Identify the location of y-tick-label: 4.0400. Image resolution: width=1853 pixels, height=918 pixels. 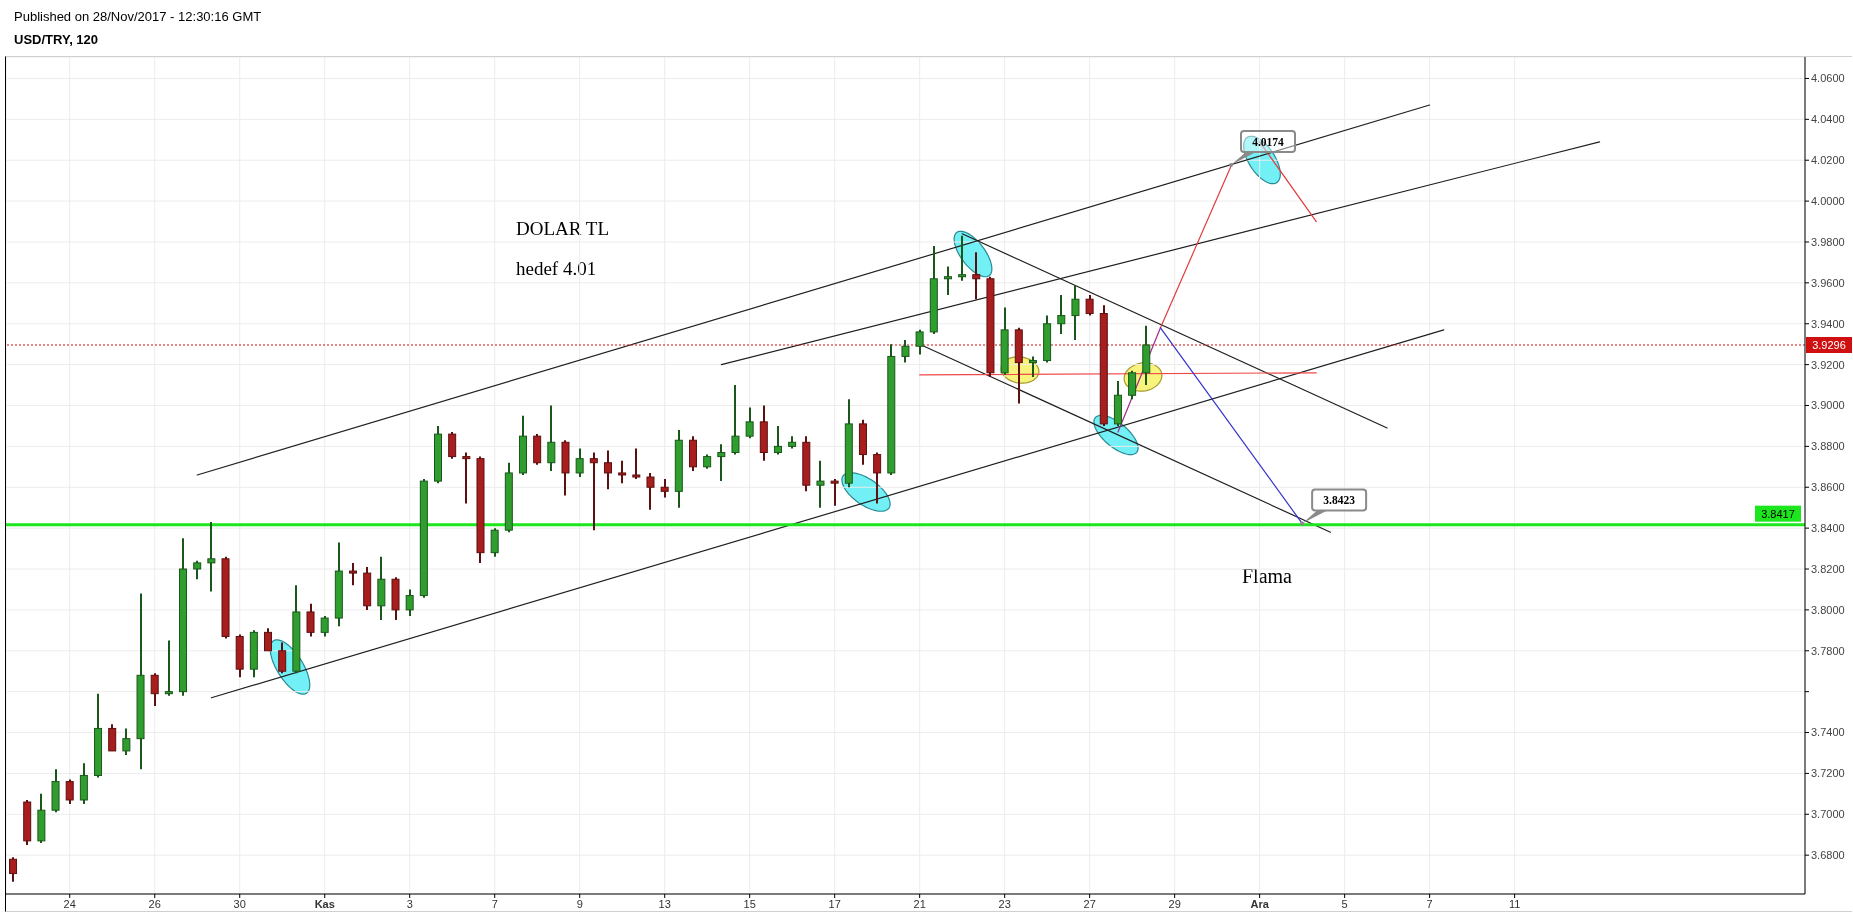
(1828, 119).